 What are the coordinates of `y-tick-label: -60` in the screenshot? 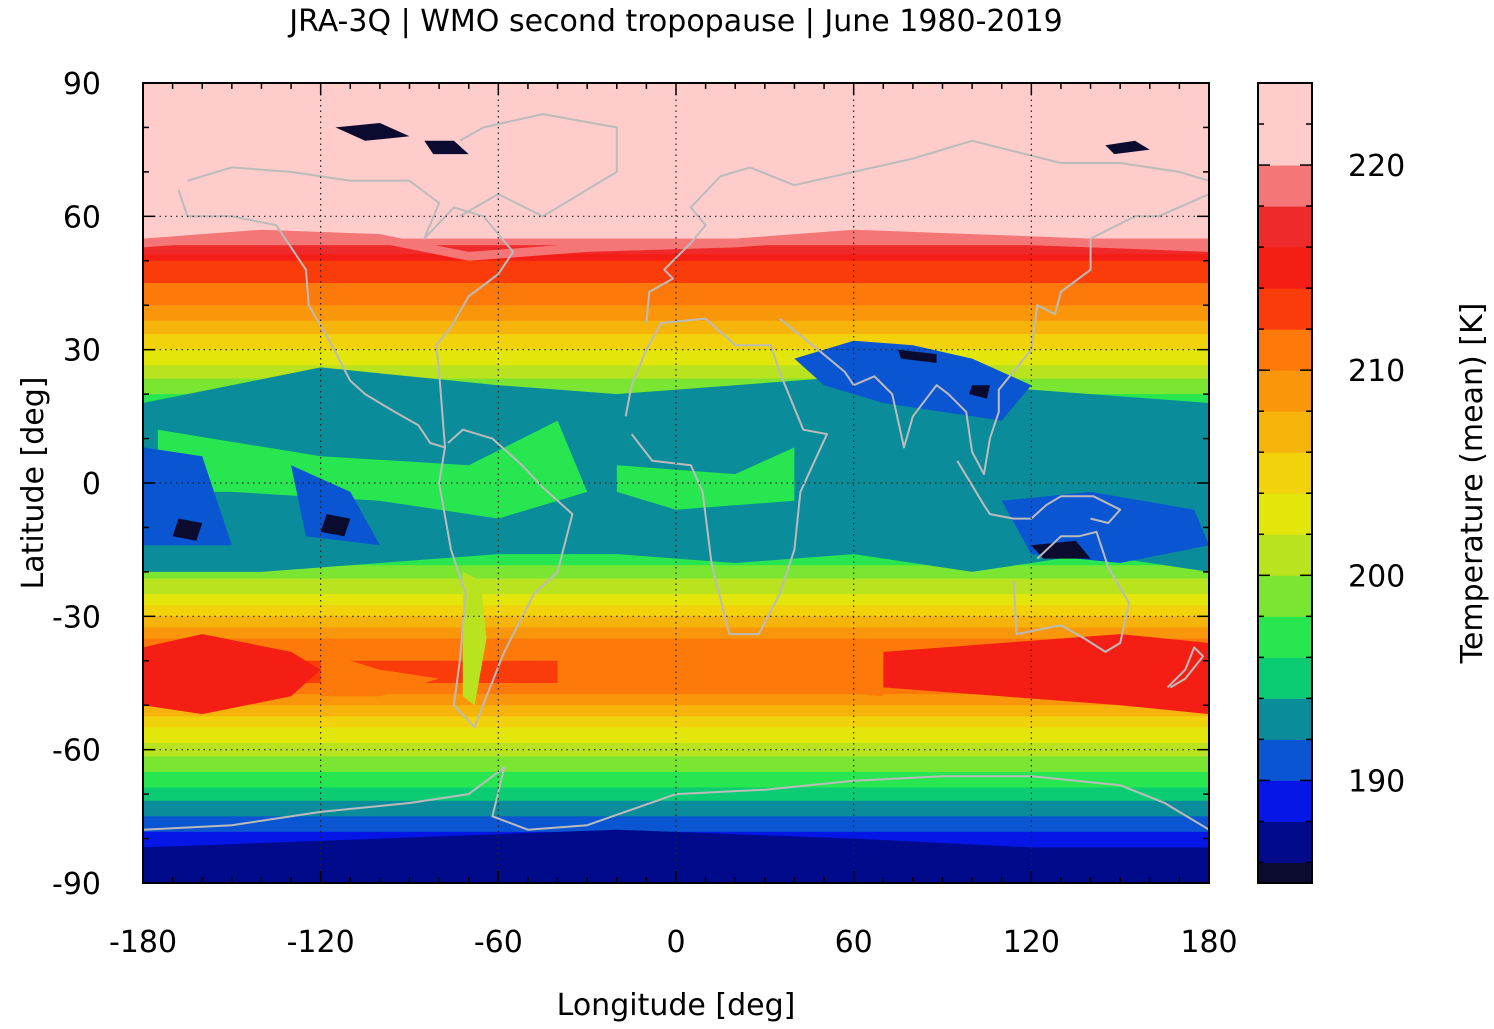 It's located at (76, 751).